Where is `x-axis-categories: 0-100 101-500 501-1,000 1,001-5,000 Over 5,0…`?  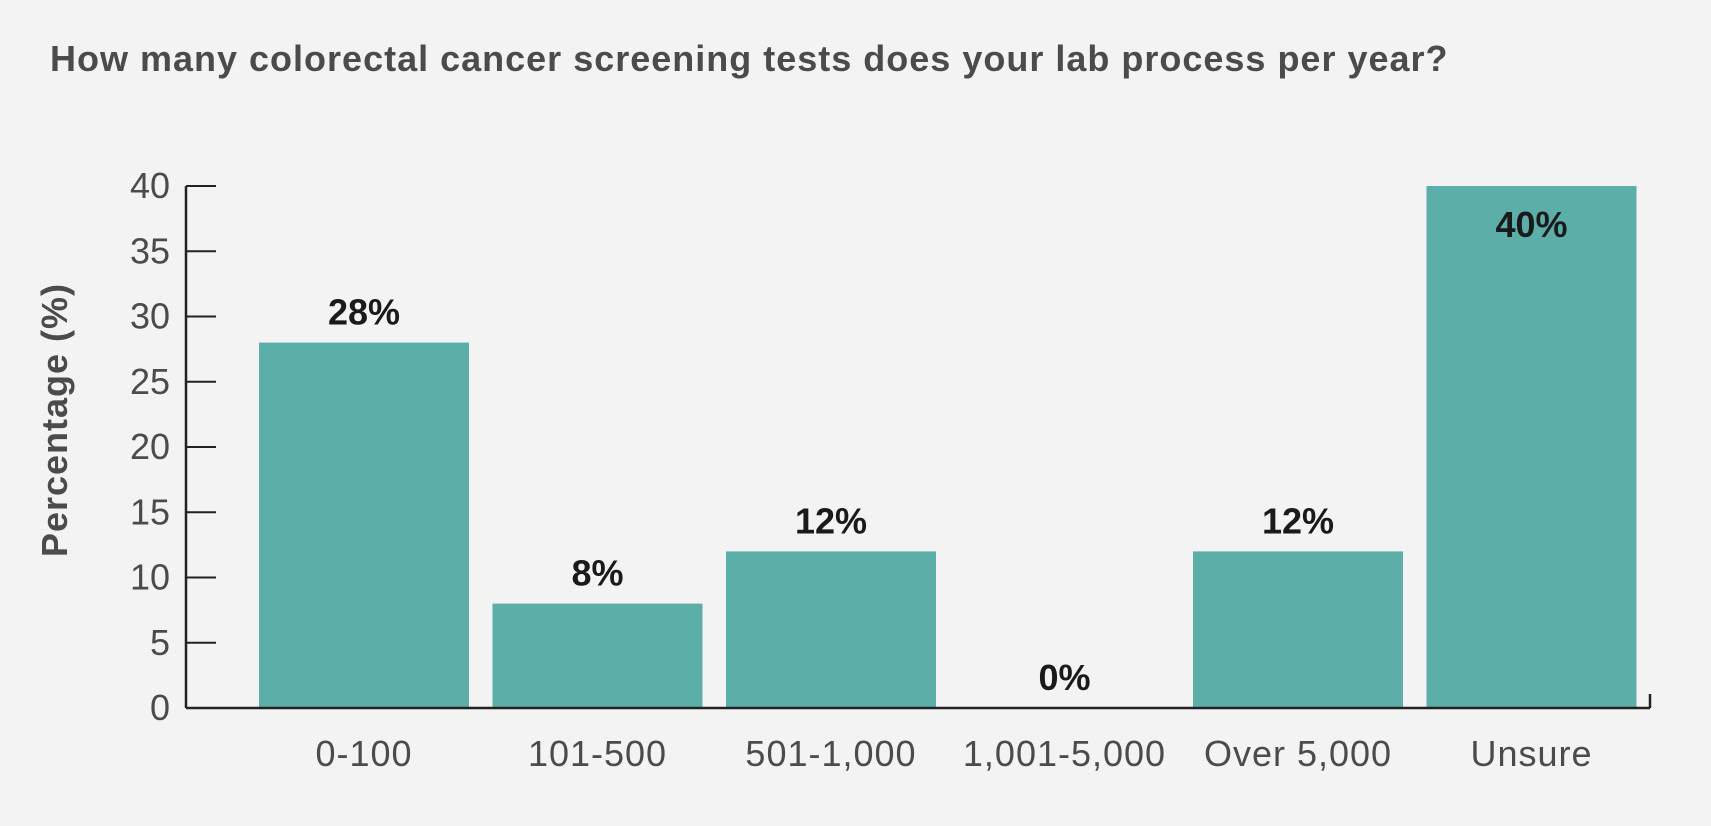 x-axis-categories: 0-100 101-500 501-1,000 1,001-5,000 Over 5,0… is located at coordinates (953, 753).